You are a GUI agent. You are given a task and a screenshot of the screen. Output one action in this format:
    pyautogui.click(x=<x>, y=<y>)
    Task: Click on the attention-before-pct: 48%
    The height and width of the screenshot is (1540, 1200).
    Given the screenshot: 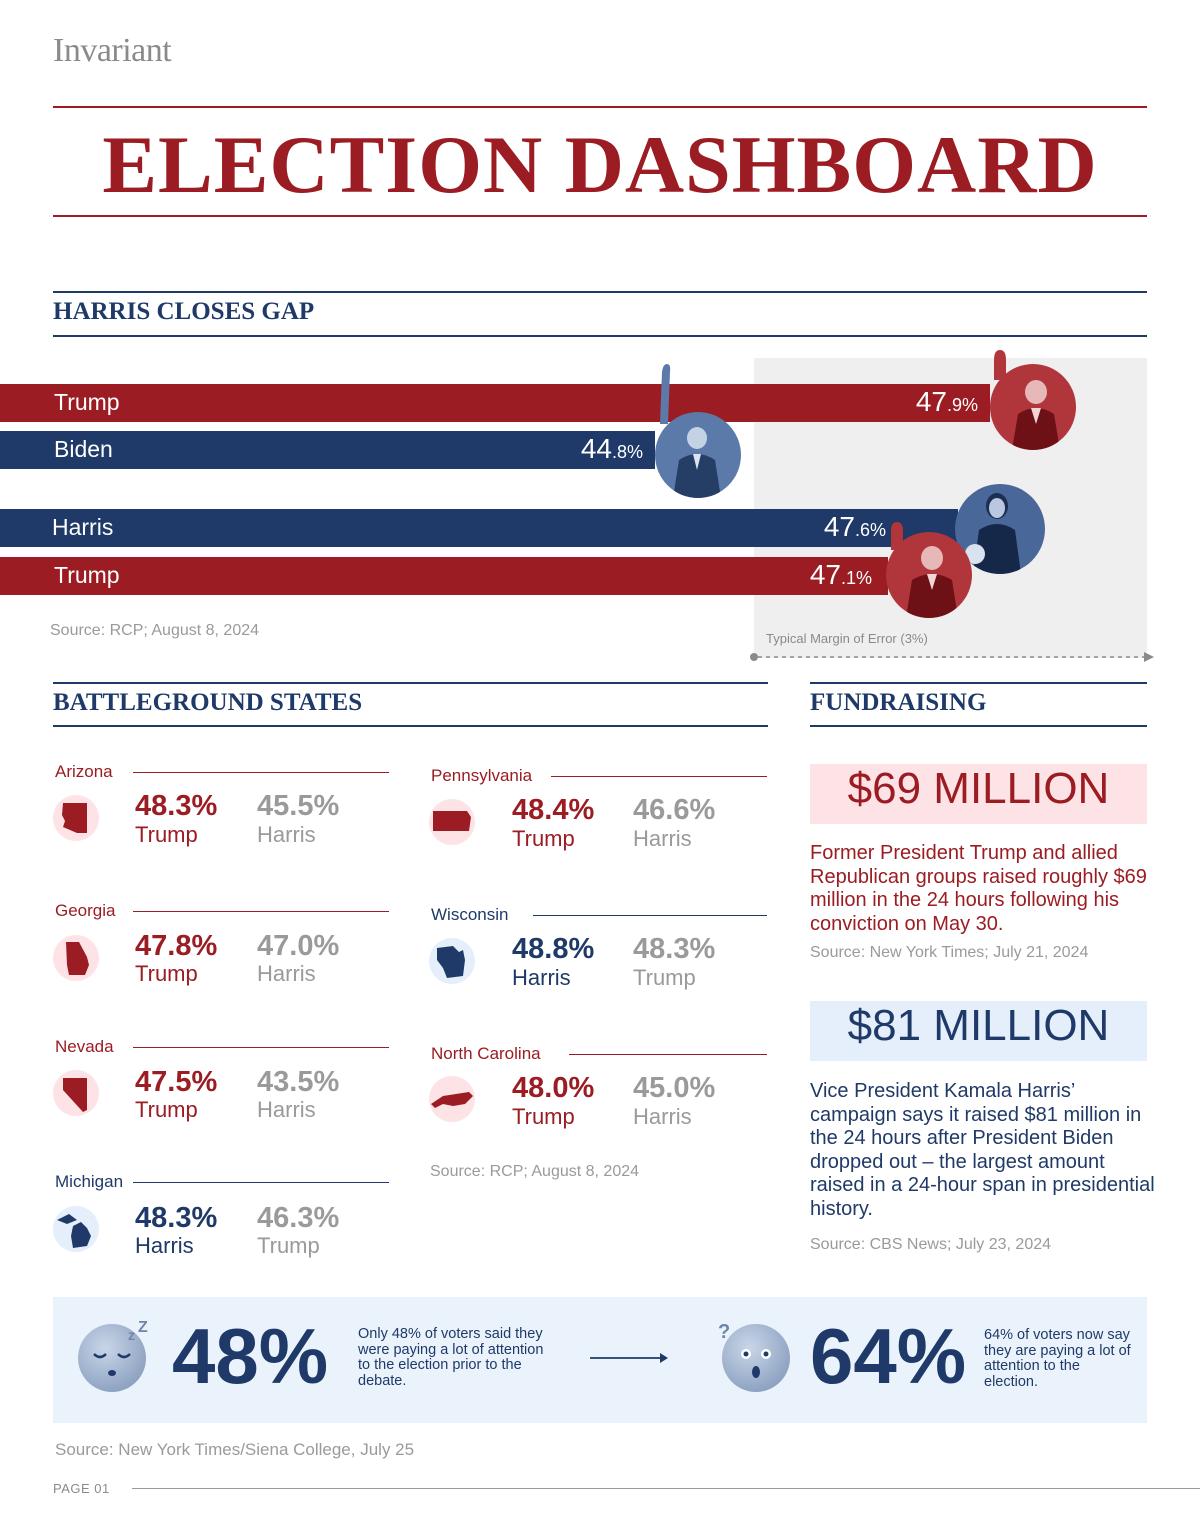 What is the action you would take?
    pyautogui.click(x=250, y=1356)
    